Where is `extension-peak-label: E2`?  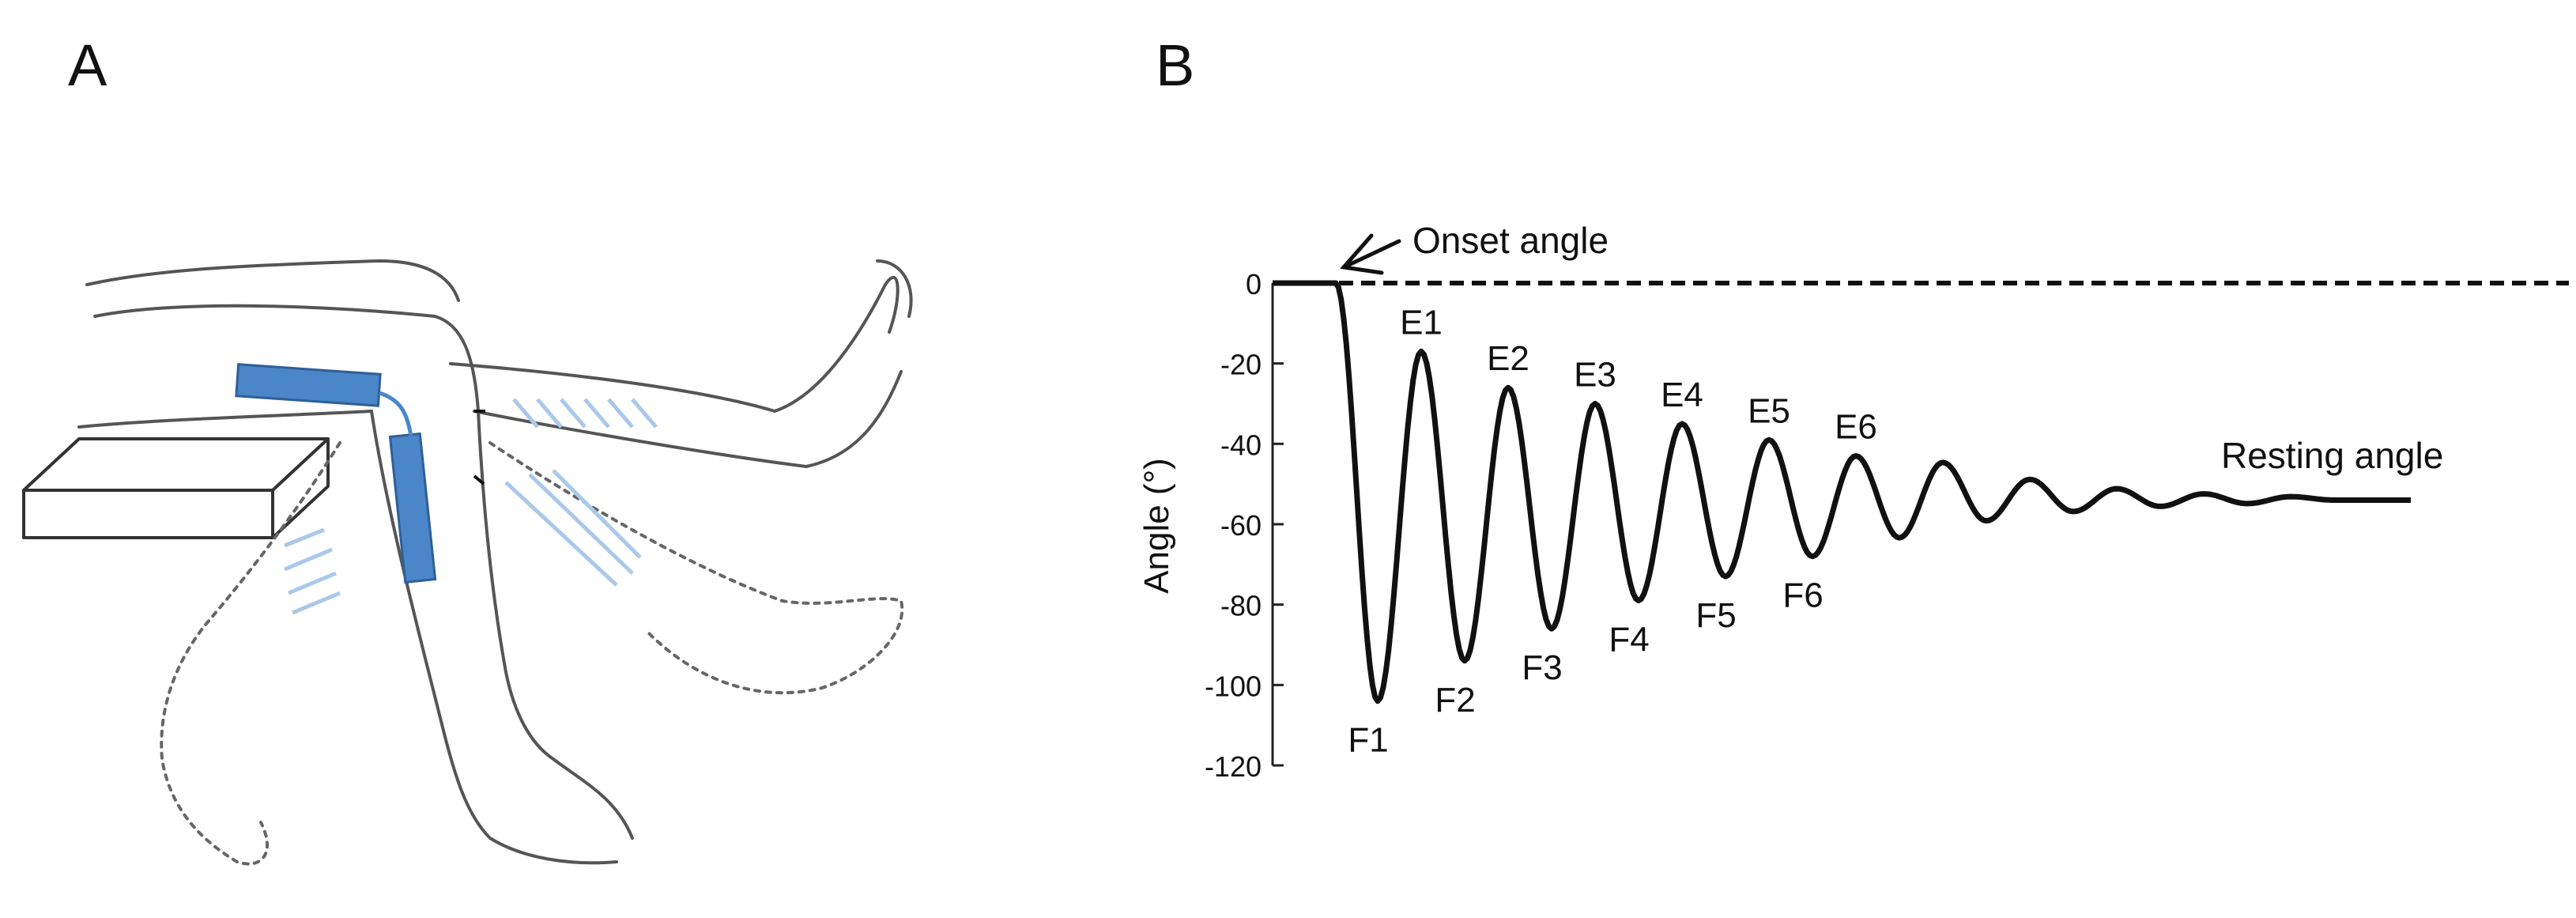 extension-peak-label: E2 is located at coordinates (1508, 358).